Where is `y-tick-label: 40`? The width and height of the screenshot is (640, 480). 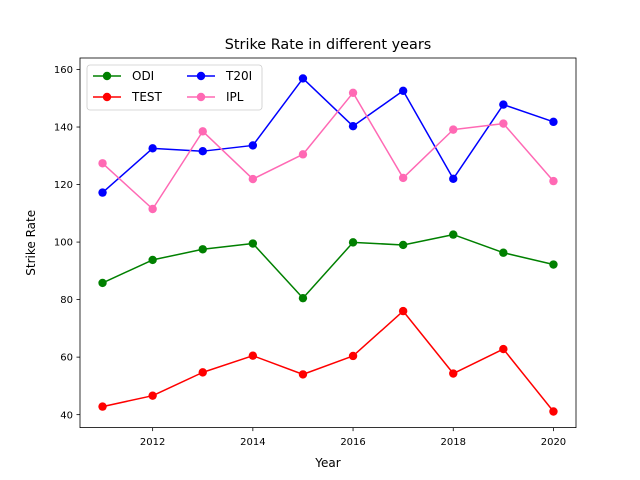 y-tick-label: 40 is located at coordinates (66, 415).